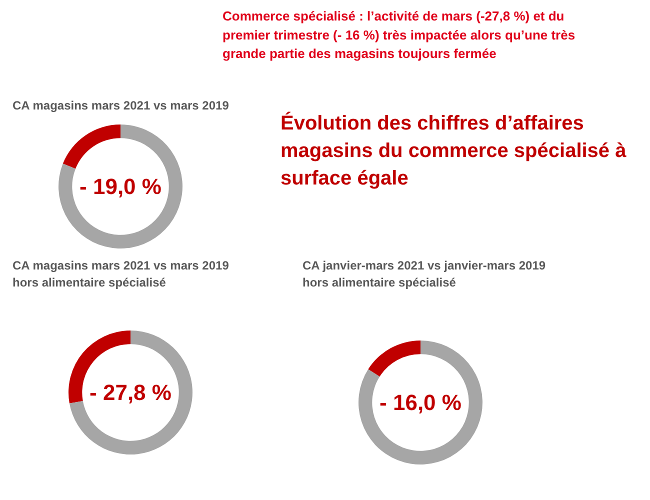 This screenshot has height=500, width=650. What do you see at coordinates (454, 151) in the screenshot?
I see `text: Évolution des chiffres d’affaires magasins du commerce spécialisé à surface égale` at bounding box center [454, 151].